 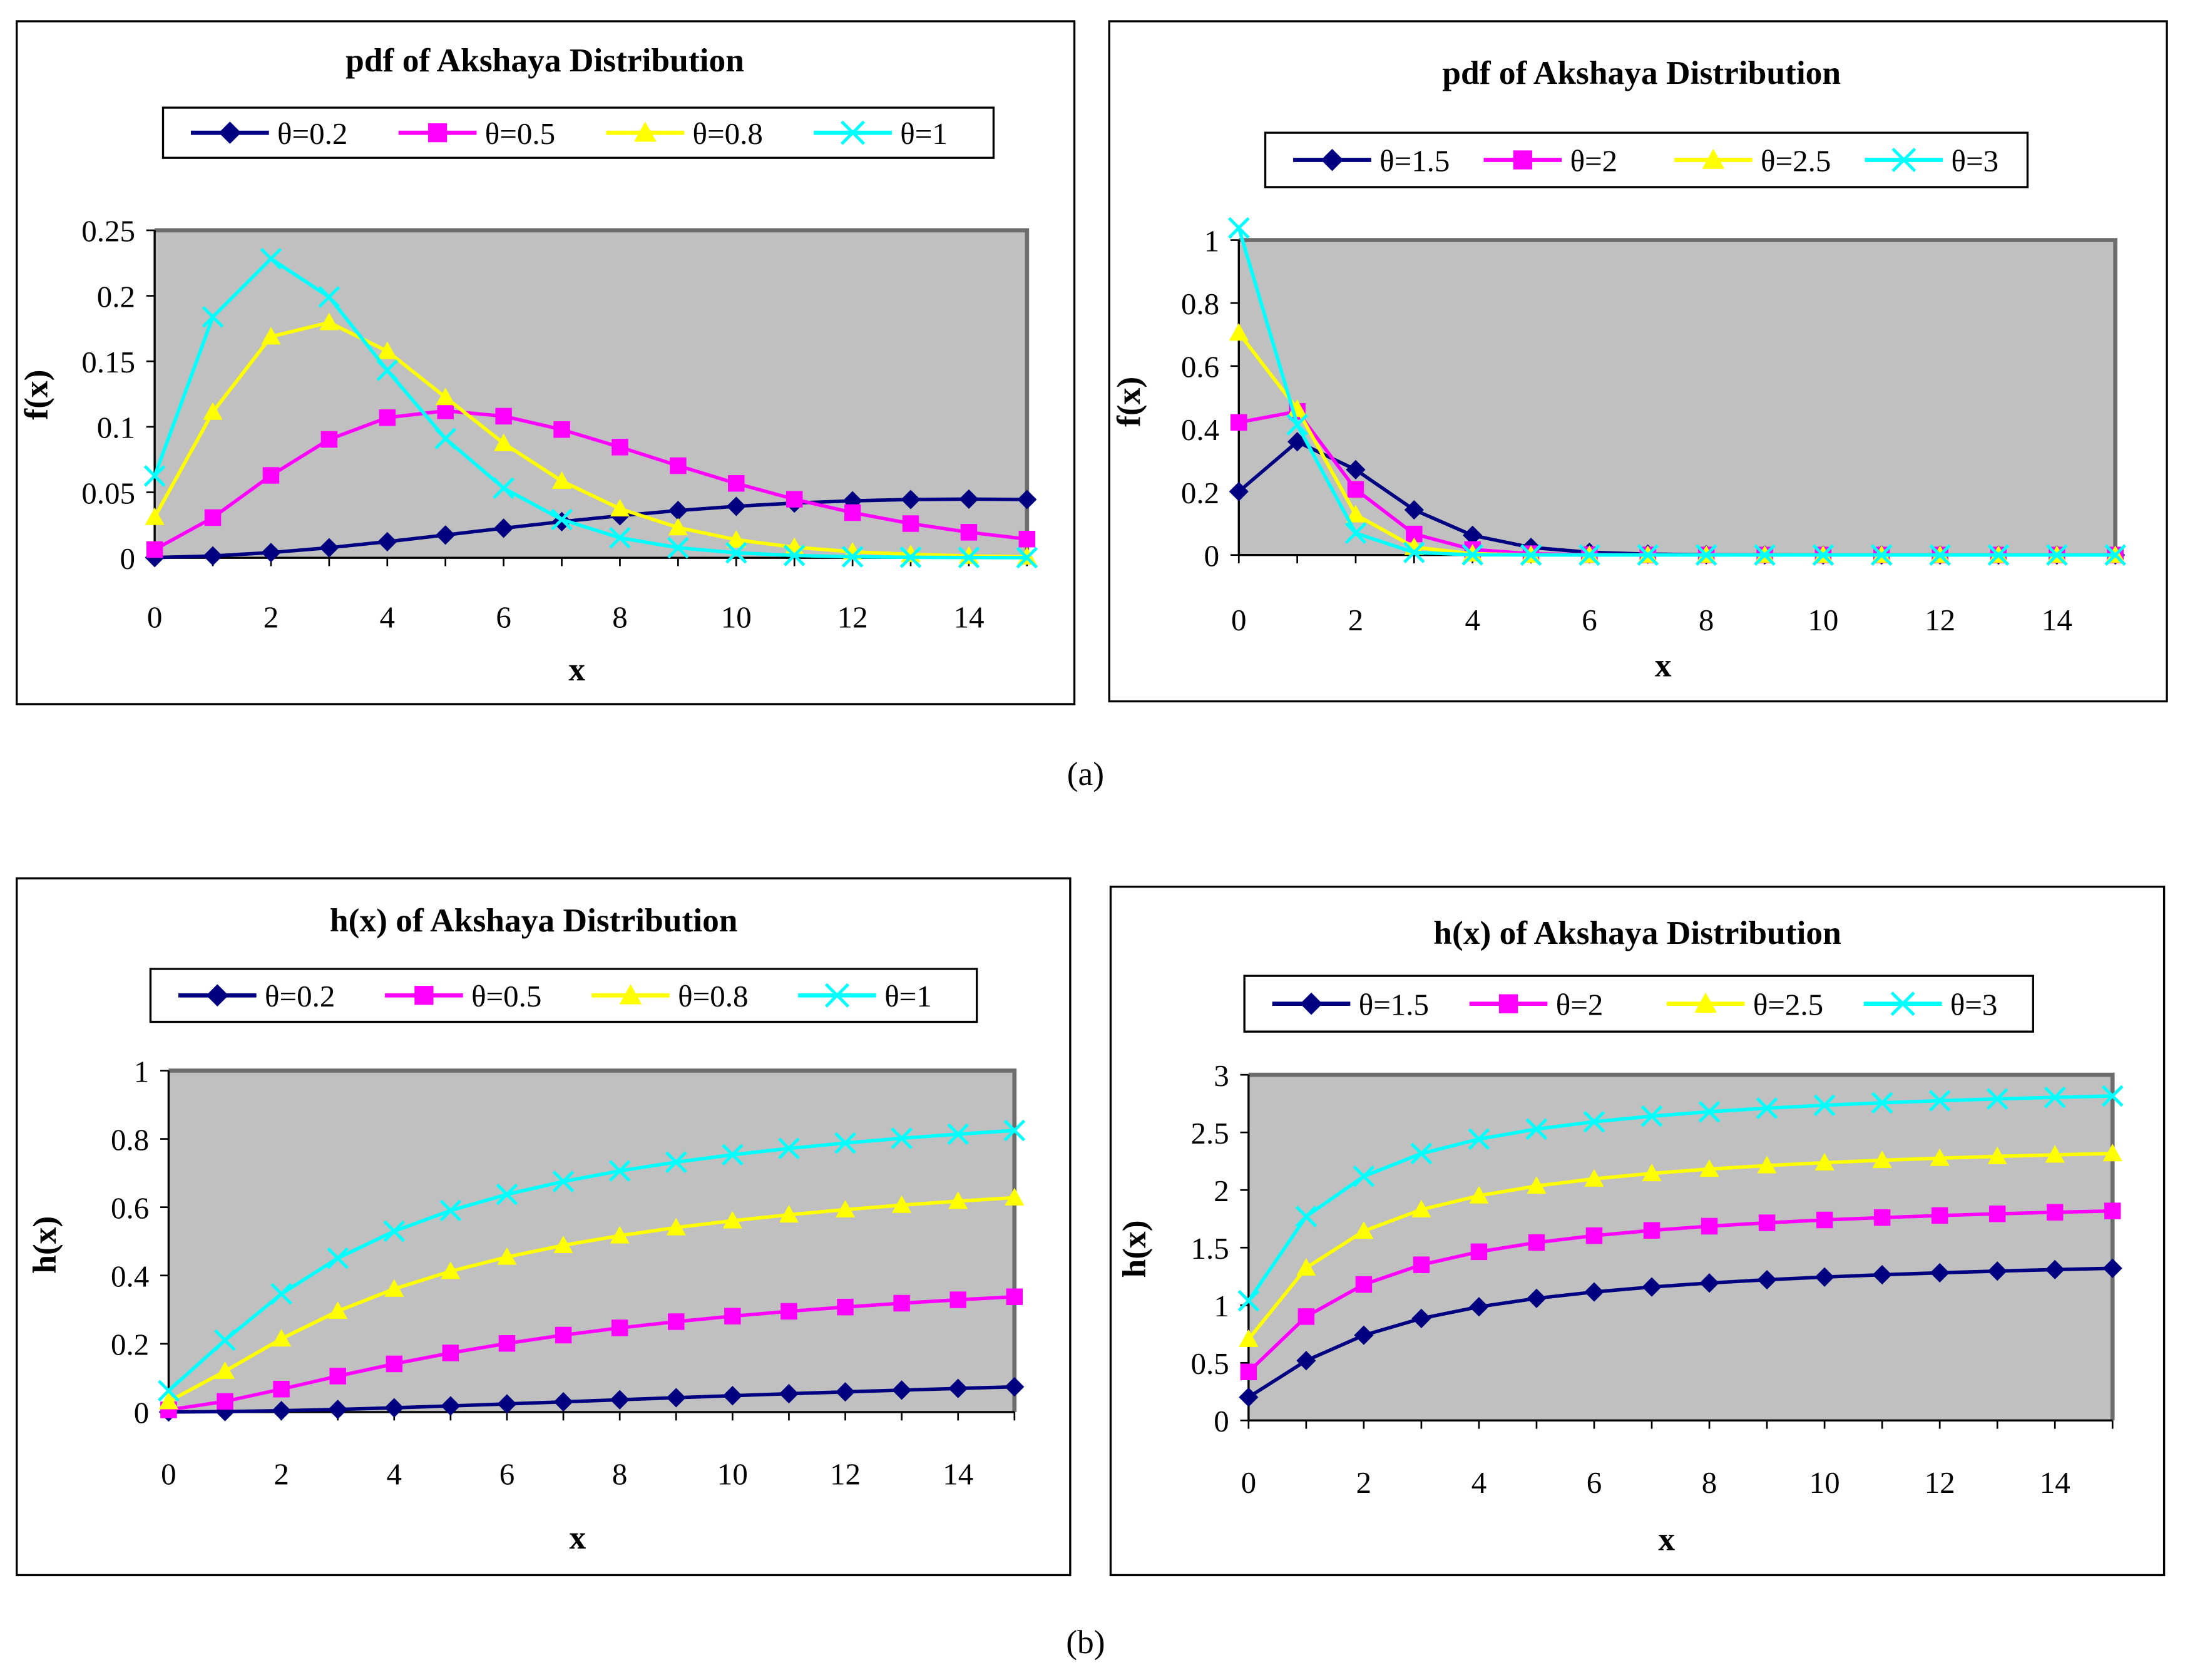 I want to click on y-tick-label: 0.6, so click(x=1200, y=367).